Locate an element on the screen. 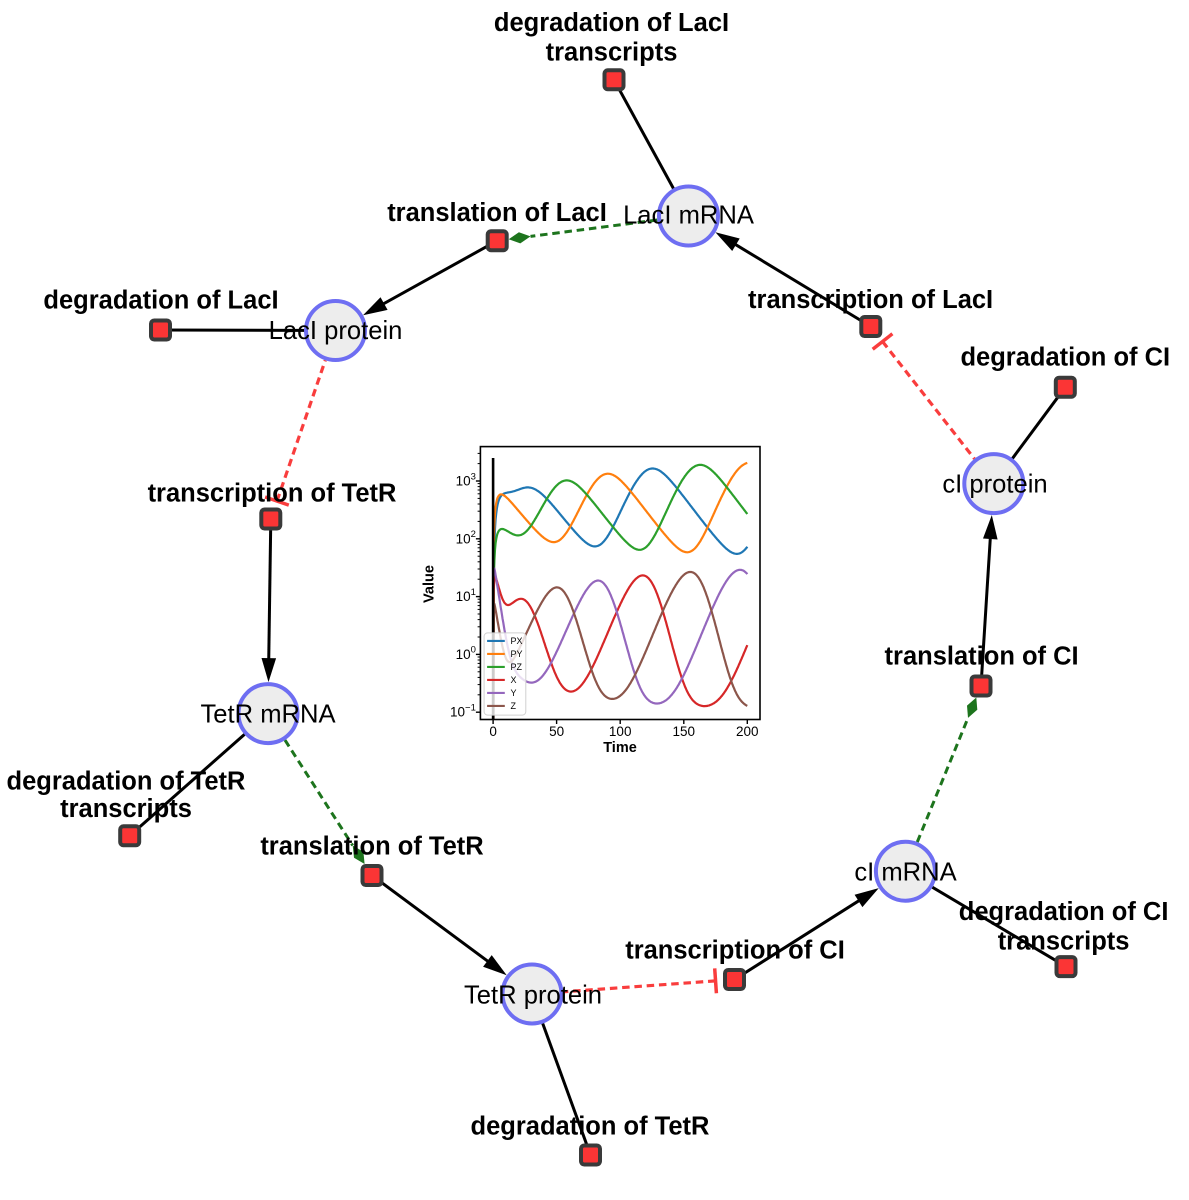  svg-text: Z is located at coordinates (514, 706).